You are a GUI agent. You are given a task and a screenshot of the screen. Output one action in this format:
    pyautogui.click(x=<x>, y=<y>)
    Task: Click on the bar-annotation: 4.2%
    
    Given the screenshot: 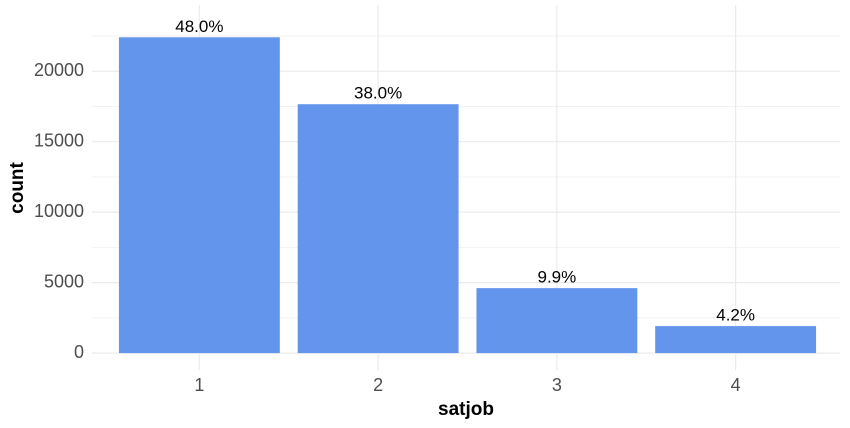 What is the action you would take?
    pyautogui.click(x=735, y=315)
    